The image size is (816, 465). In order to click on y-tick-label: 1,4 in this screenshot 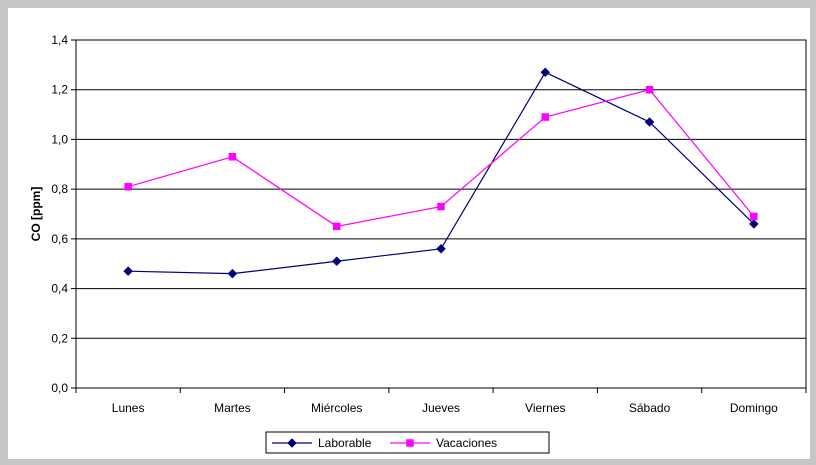, I will do `click(59, 40)`.